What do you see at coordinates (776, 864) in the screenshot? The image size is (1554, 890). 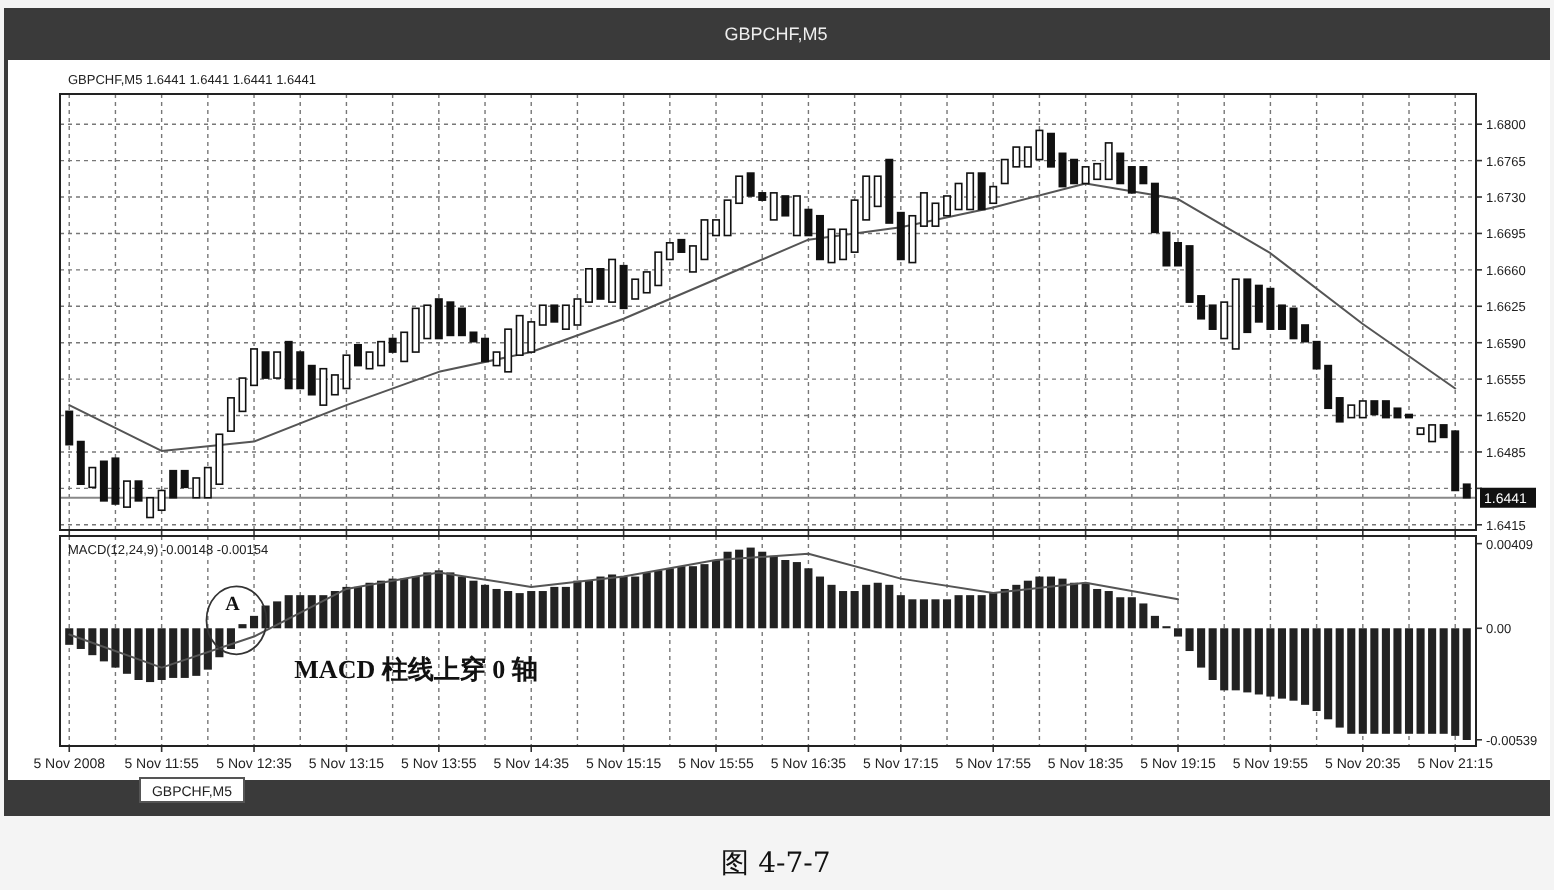 I see `caption: 图 4-7-7` at bounding box center [776, 864].